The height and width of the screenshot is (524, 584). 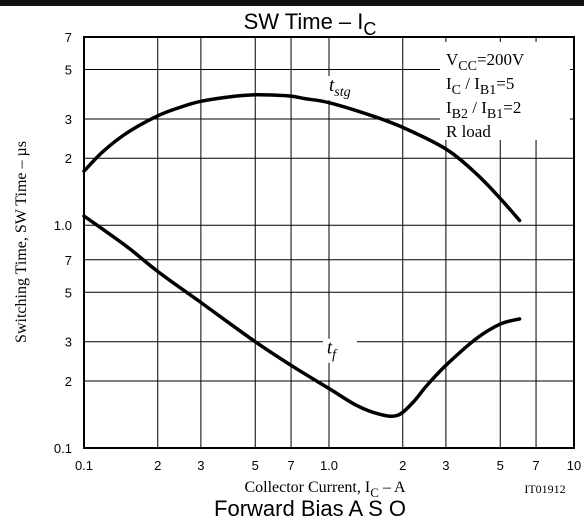 What do you see at coordinates (84, 465) in the screenshot?
I see `x-tick-label: 0.1` at bounding box center [84, 465].